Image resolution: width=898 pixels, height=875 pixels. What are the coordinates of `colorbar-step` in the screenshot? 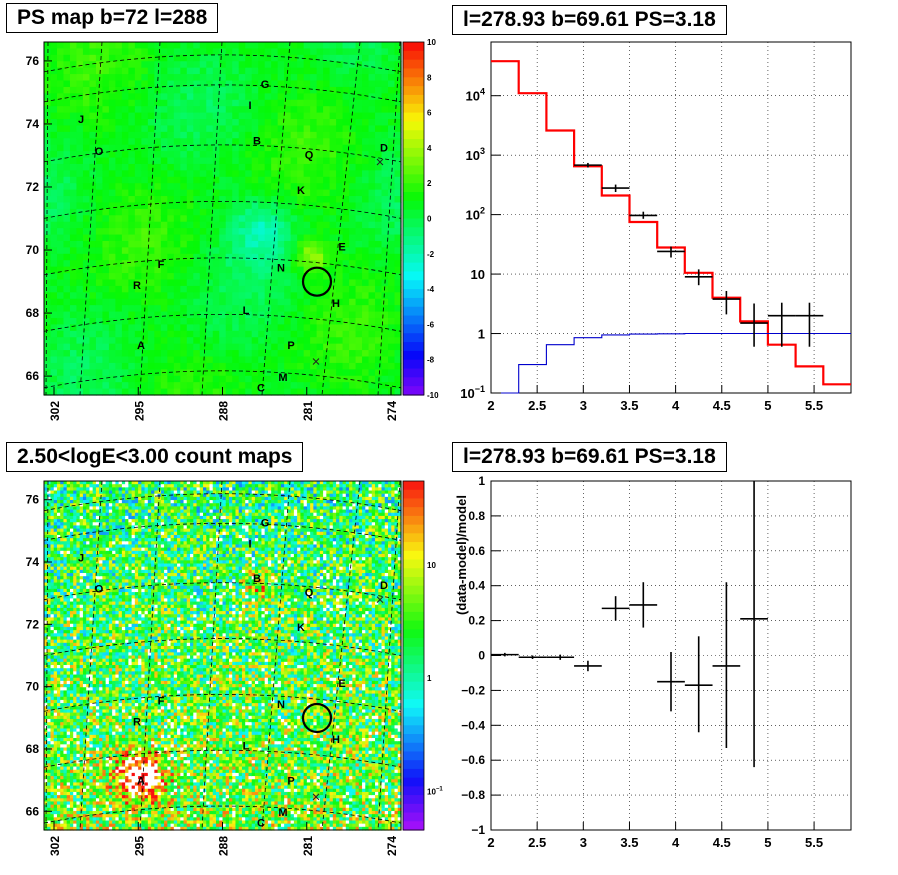 It's located at (413, 55).